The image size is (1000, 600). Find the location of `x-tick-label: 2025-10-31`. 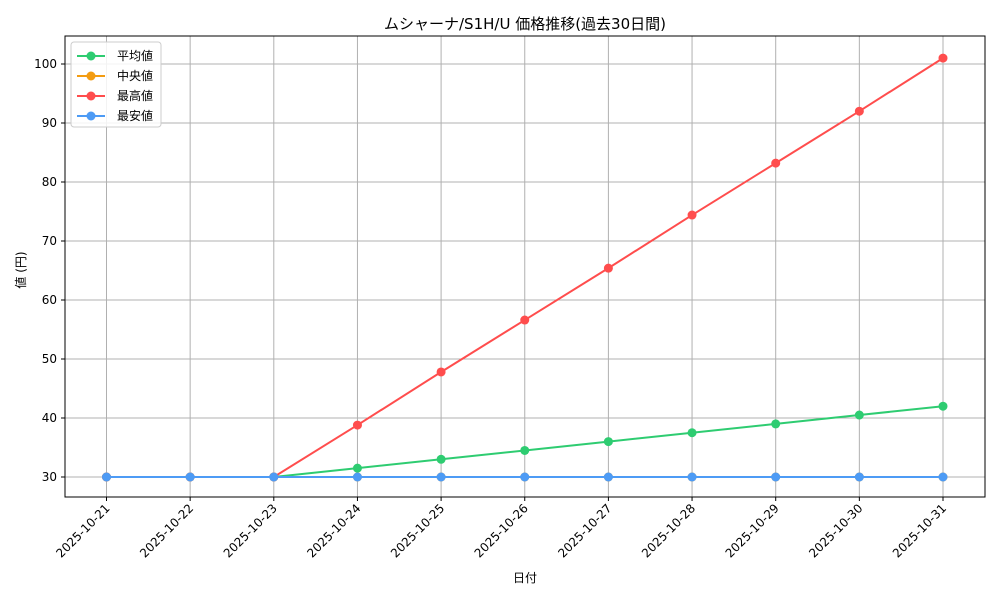

x-tick-label: 2025-10-31 is located at coordinates (919, 530).